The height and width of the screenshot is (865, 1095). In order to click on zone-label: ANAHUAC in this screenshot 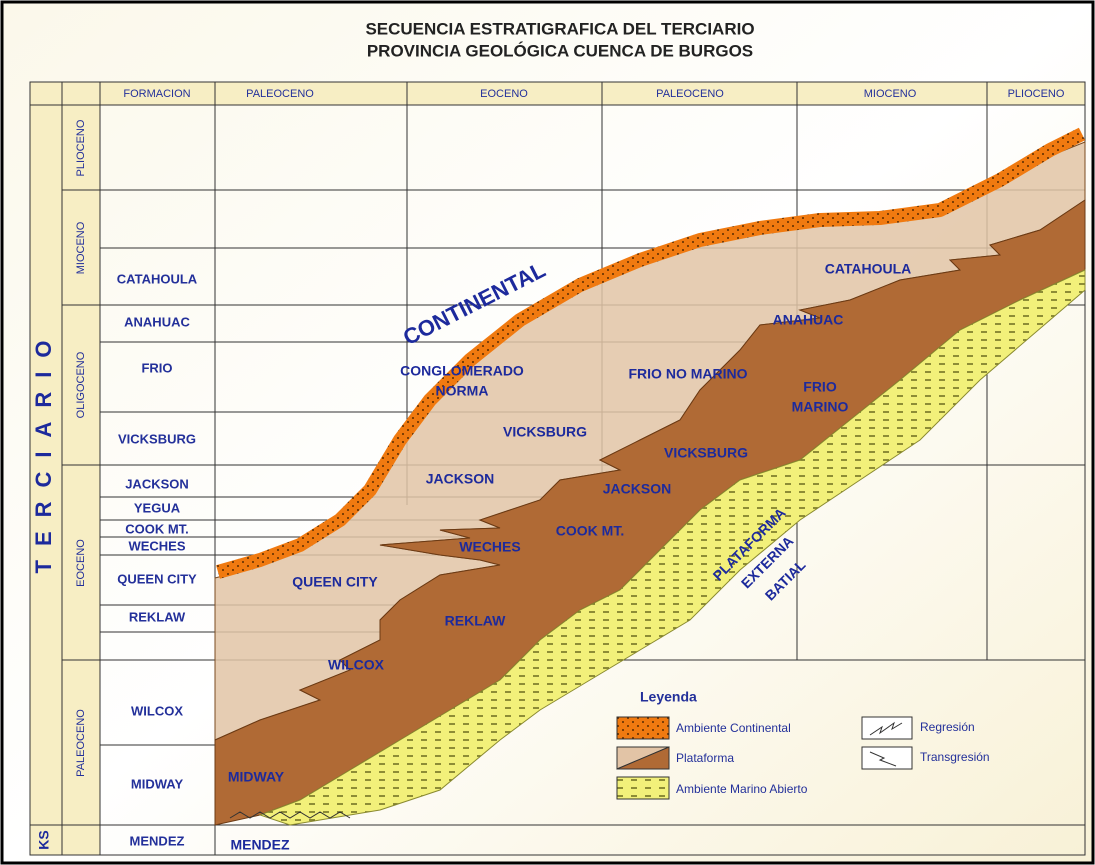, I will do `click(808, 320)`.